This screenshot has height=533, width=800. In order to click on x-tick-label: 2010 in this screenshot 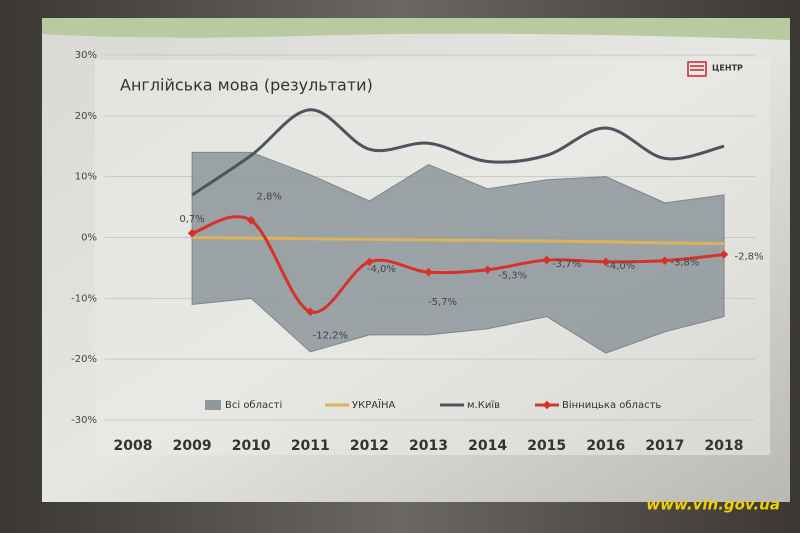, I will do `click(251, 446)`.